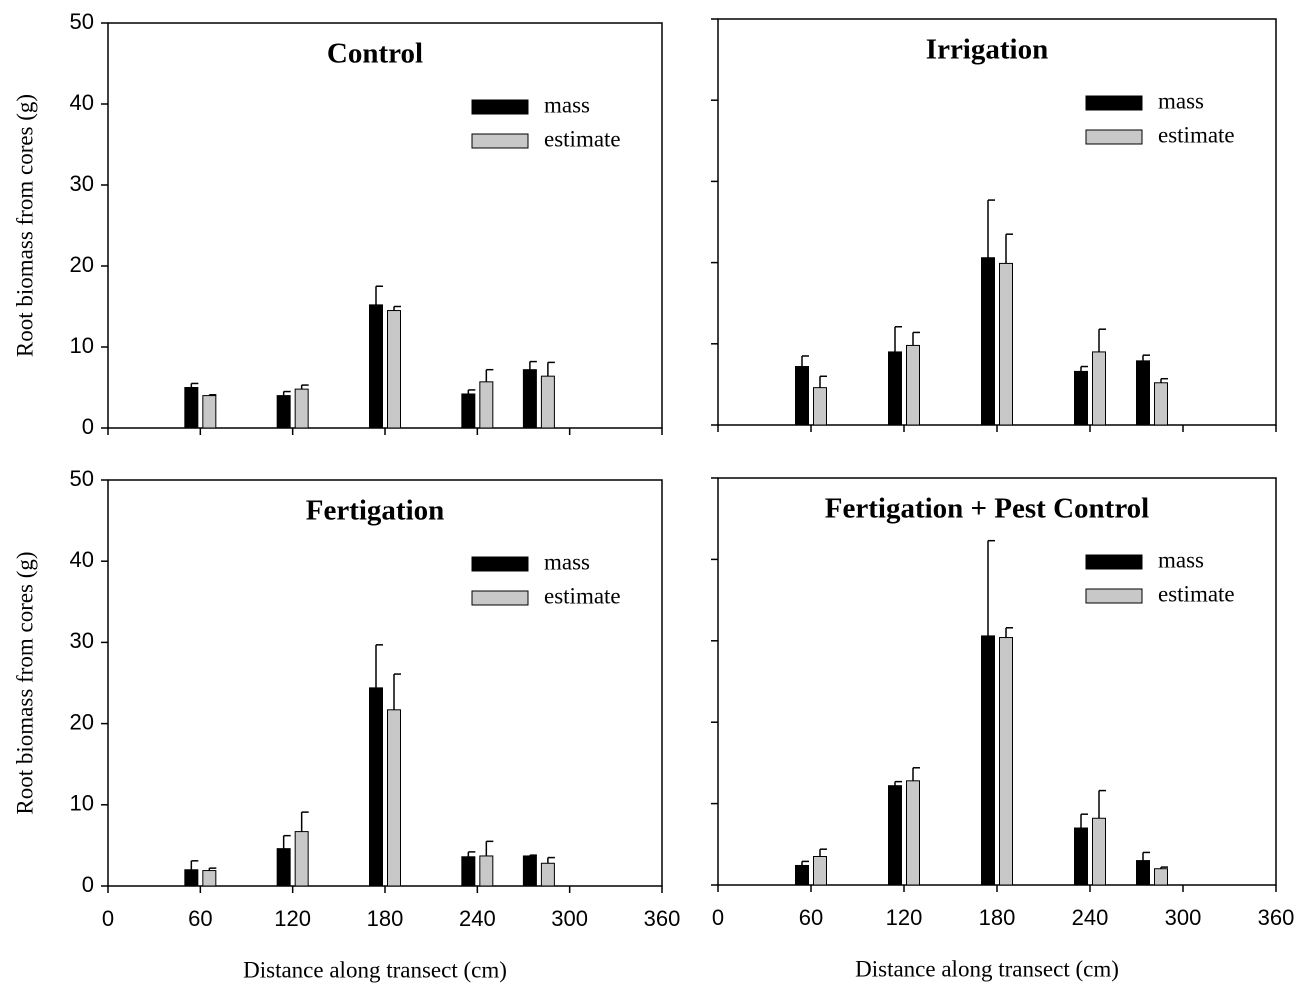 This screenshot has height=985, width=1303. I want to click on panel-title: Fertigation + Pest Control, so click(987, 509).